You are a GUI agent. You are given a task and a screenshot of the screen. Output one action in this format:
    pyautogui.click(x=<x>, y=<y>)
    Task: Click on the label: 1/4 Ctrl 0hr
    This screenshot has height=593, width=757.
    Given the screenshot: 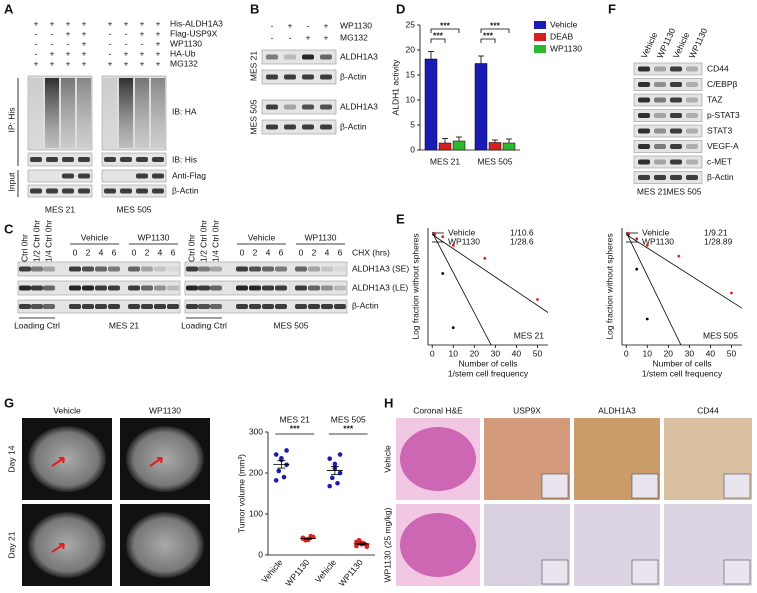 What is the action you would take?
    pyautogui.click(x=215, y=241)
    